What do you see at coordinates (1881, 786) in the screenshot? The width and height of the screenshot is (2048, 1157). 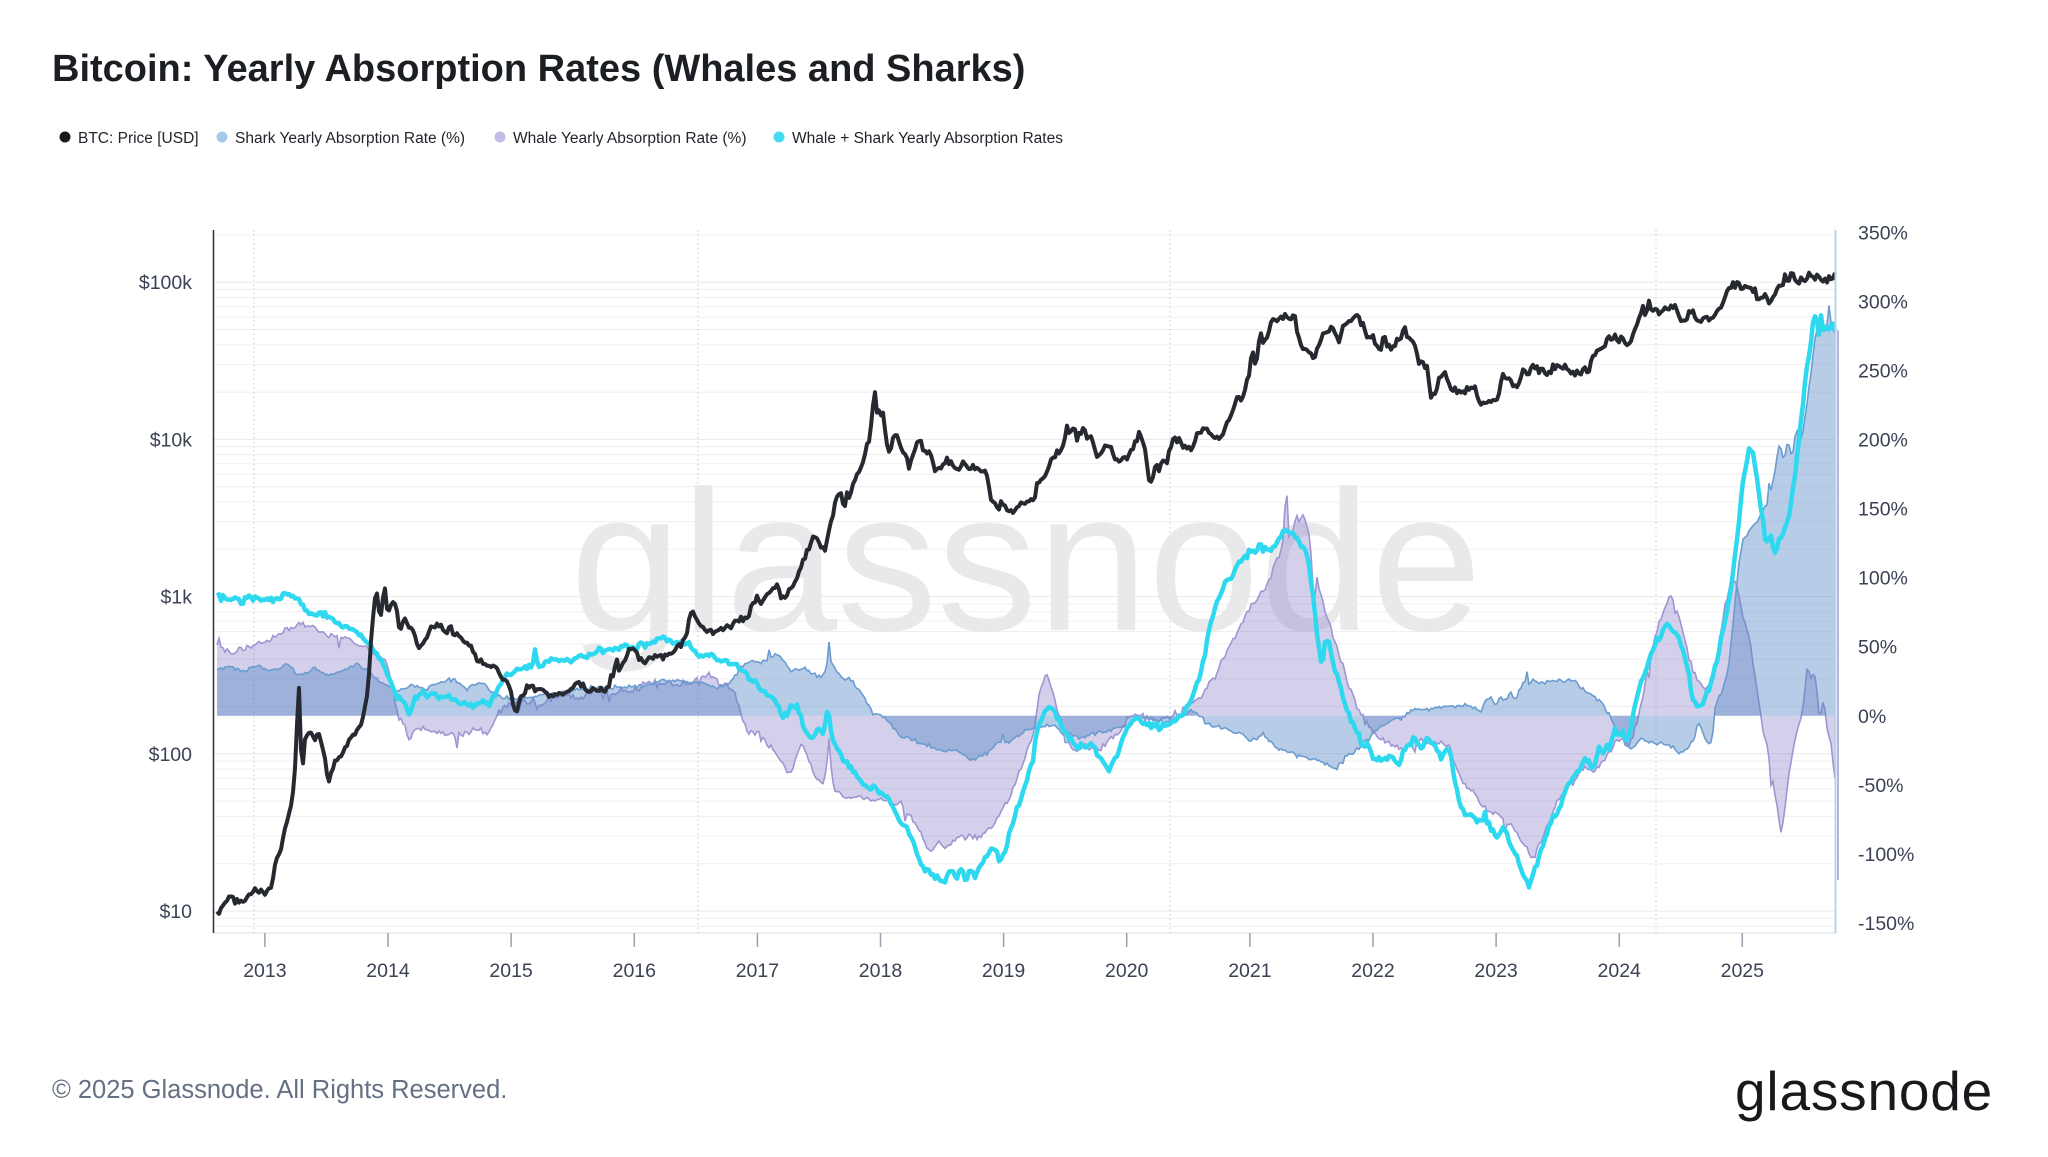 I see `svg-text: -50%` at bounding box center [1881, 786].